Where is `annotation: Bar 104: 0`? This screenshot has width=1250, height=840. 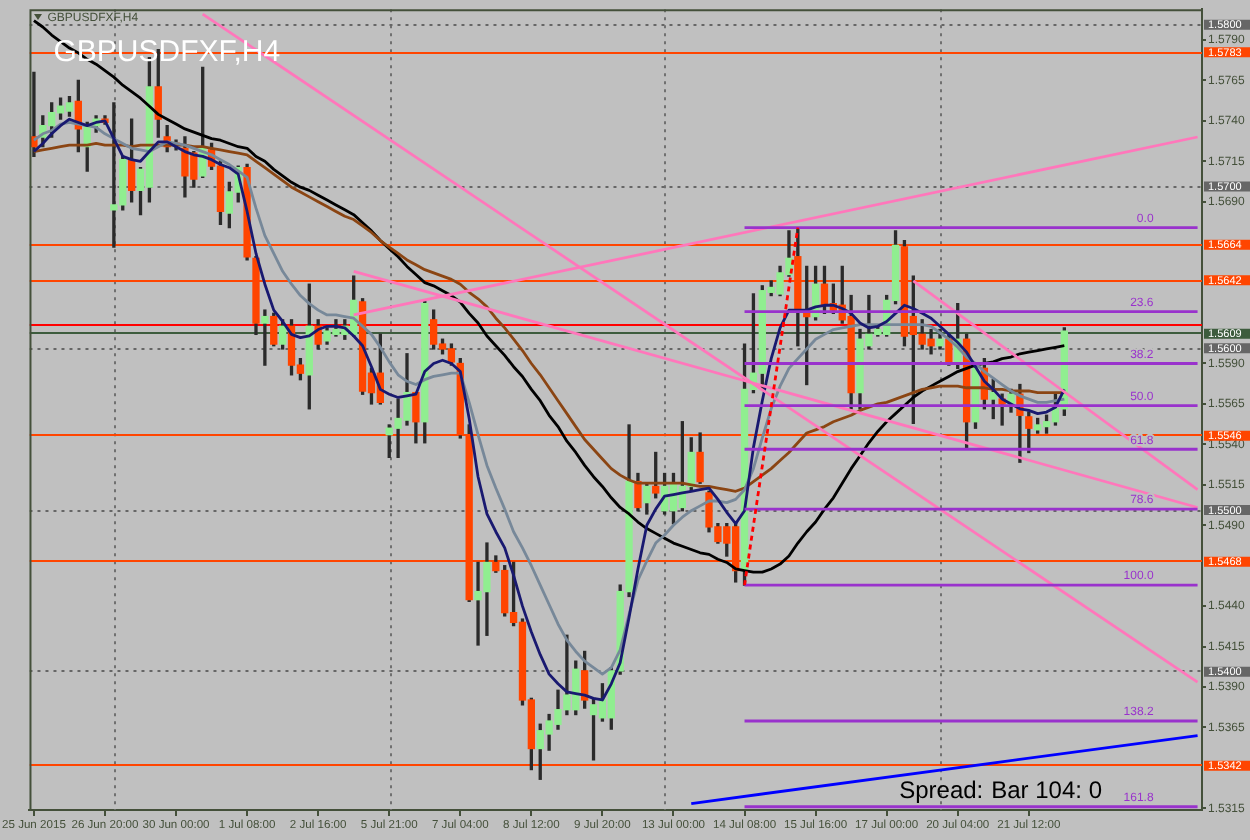
annotation: Bar 104: 0 is located at coordinates (1047, 790).